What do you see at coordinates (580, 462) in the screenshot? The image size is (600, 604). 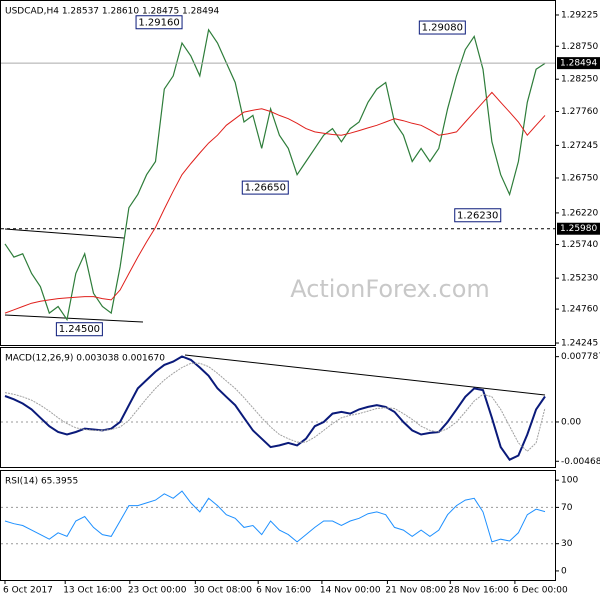 I see `y-tick-label: -0.004688` at bounding box center [580, 462].